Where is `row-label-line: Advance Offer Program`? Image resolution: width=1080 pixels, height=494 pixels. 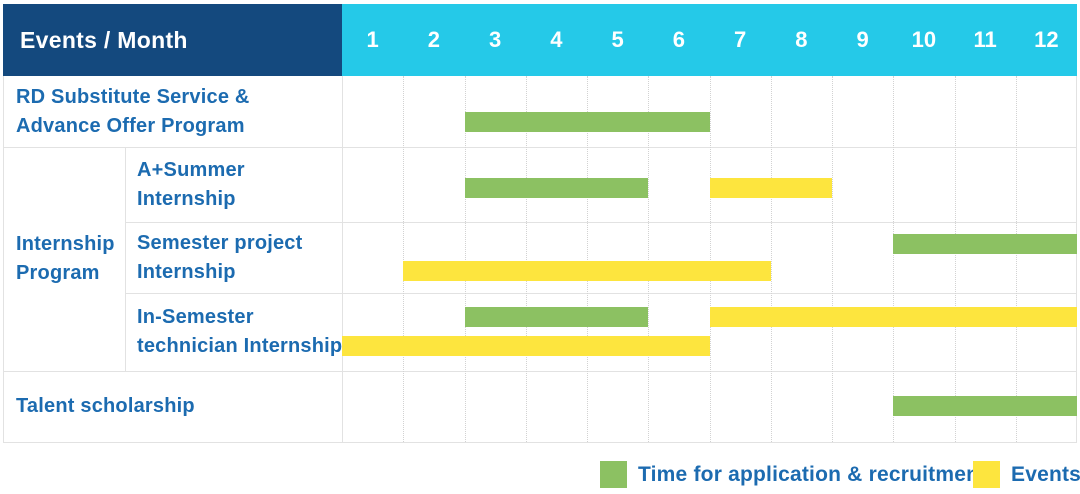
row-label-line: Advance Offer Program is located at coordinates (130, 125).